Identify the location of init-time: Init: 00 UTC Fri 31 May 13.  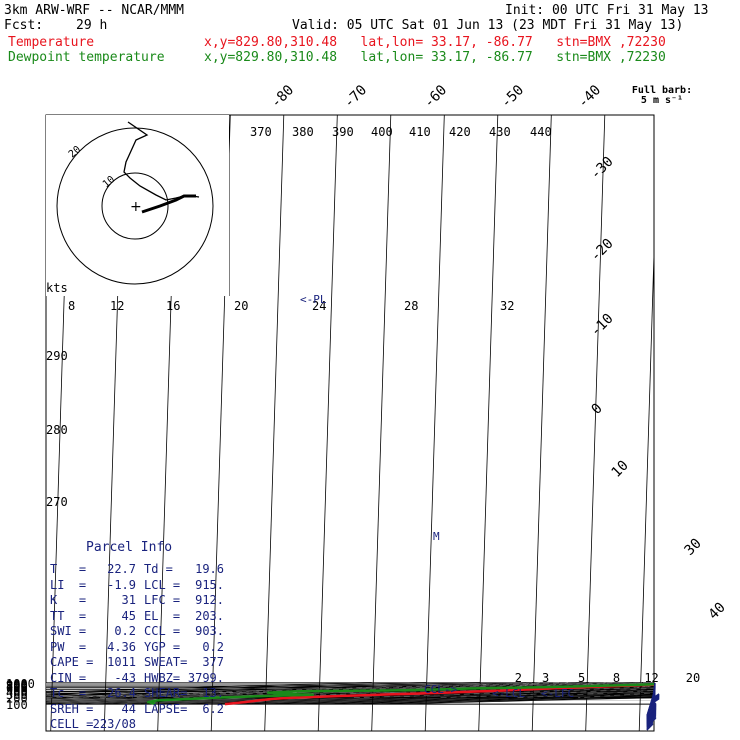
(607, 10).